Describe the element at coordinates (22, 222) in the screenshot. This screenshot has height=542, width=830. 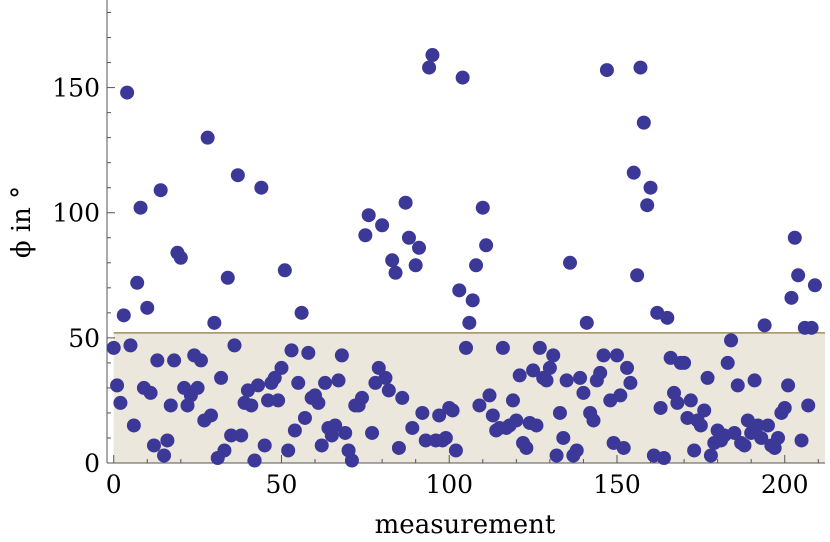
I see `y-axis-label: ϕ in °` at that location.